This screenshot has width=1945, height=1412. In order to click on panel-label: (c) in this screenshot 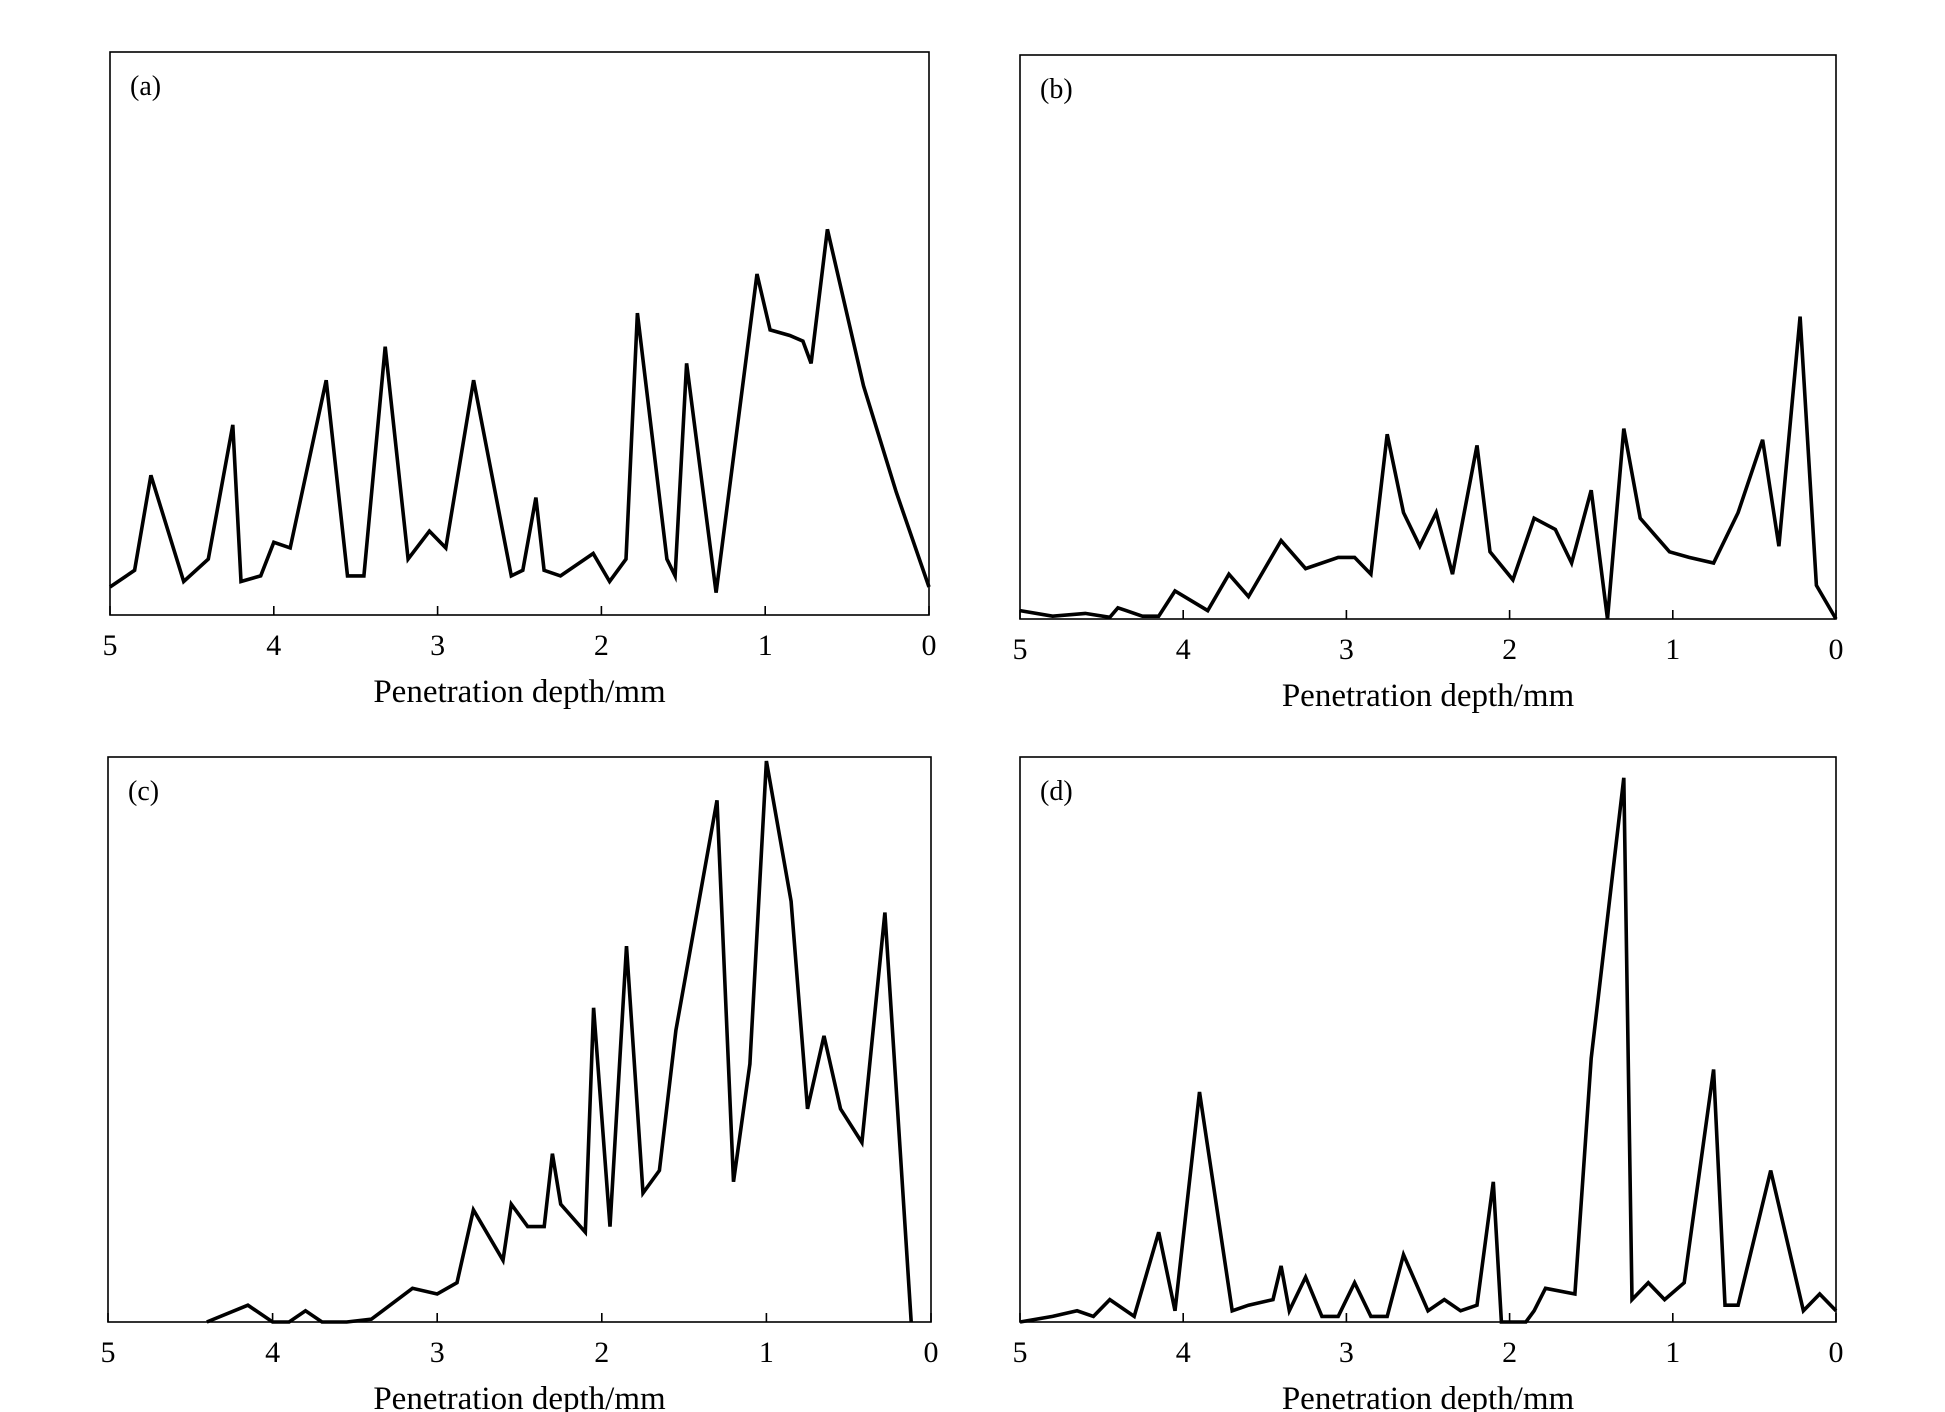, I will do `click(143, 791)`.